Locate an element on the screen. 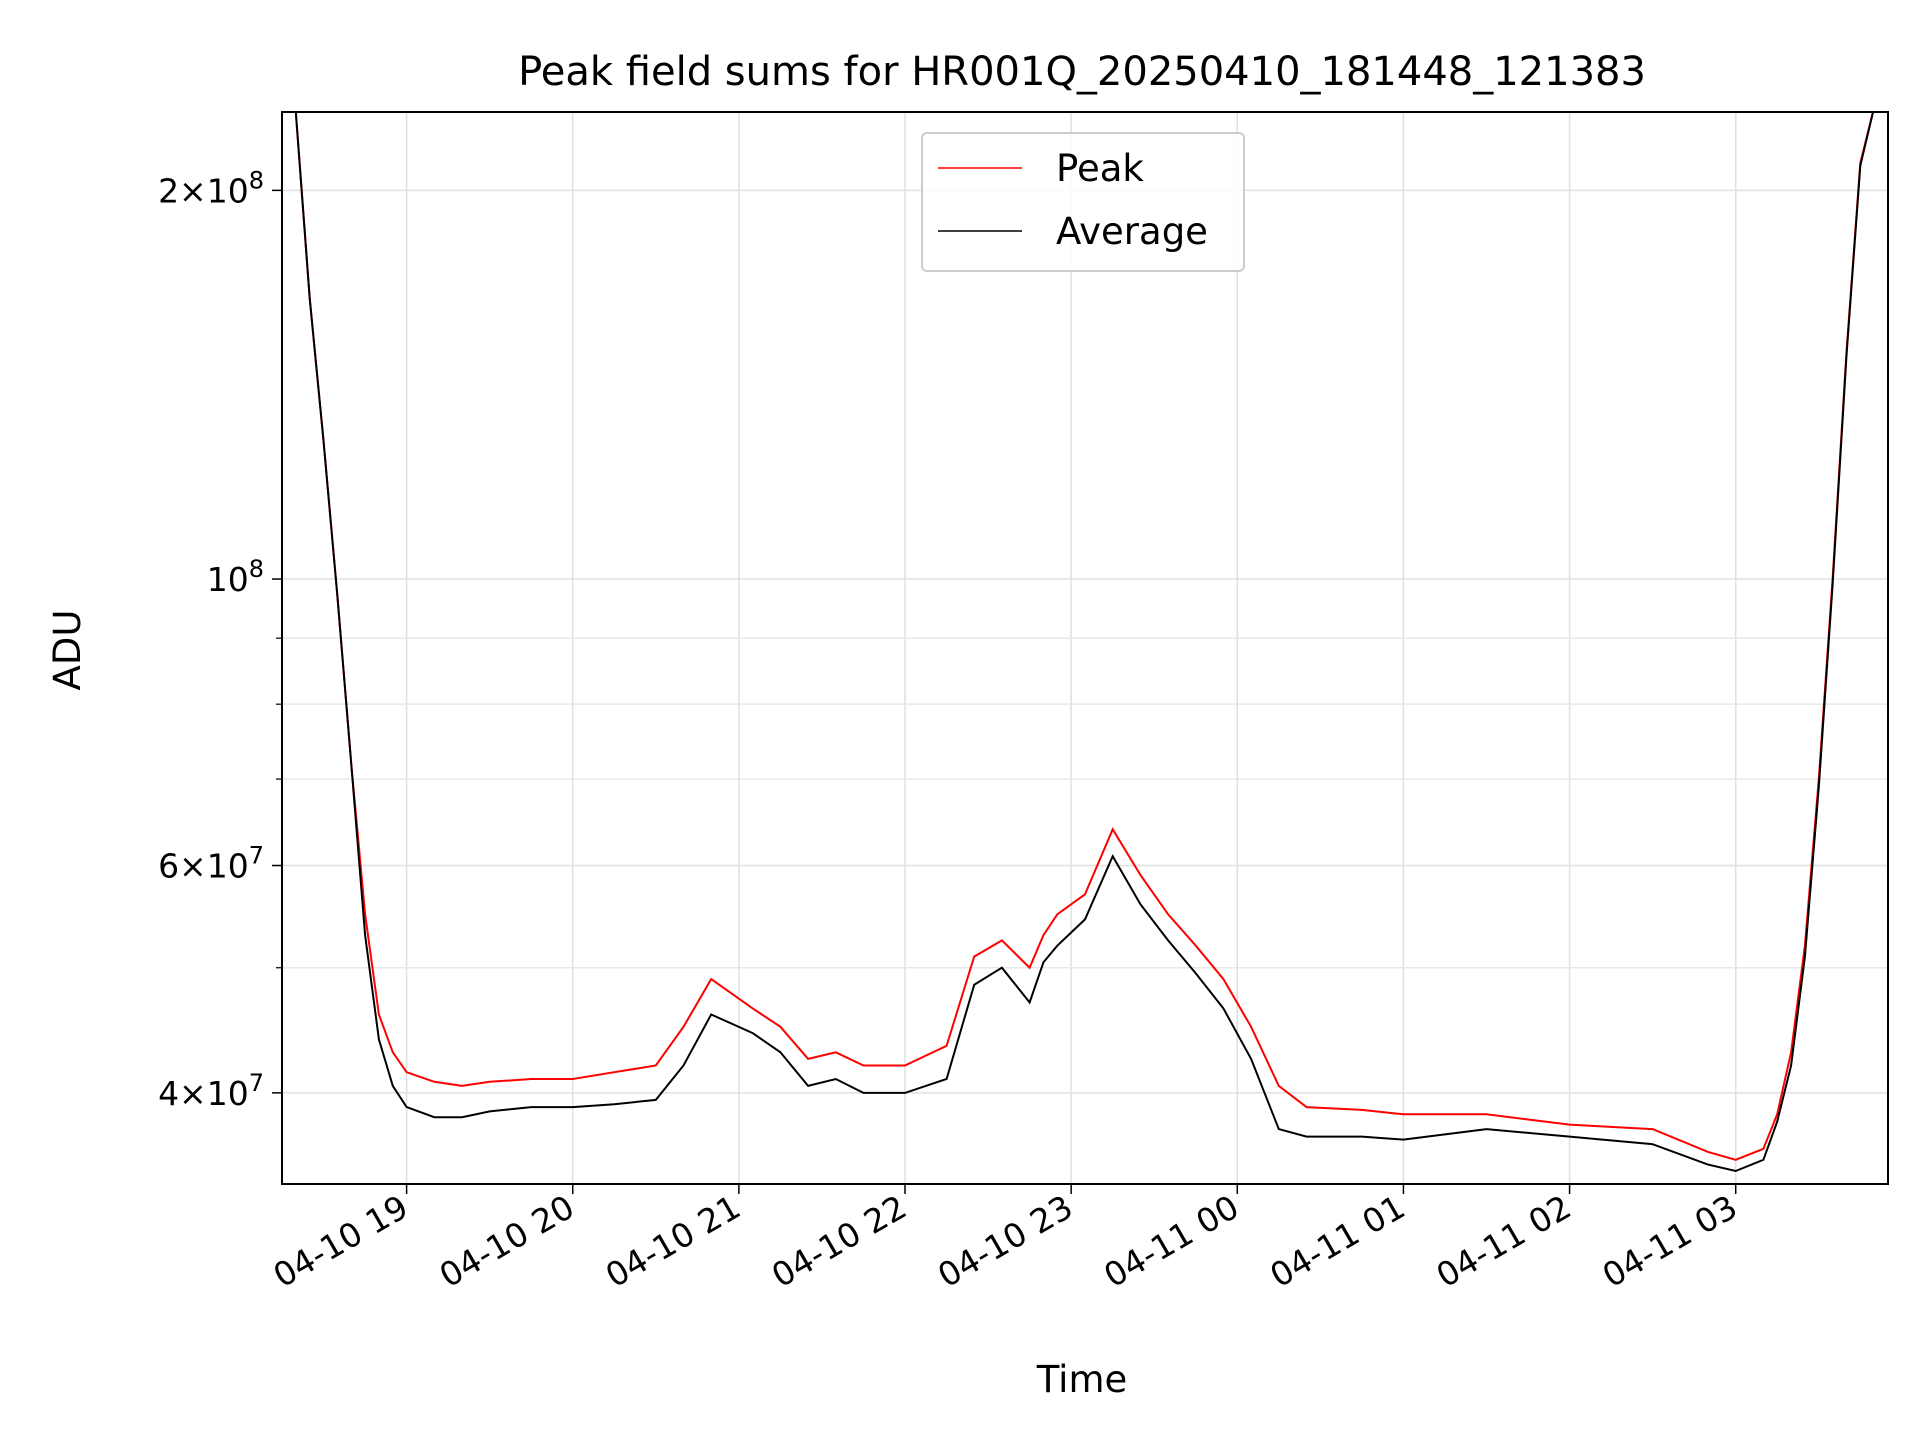 The height and width of the screenshot is (1440, 1920). y-axis-label: ADU is located at coordinates (67, 650).